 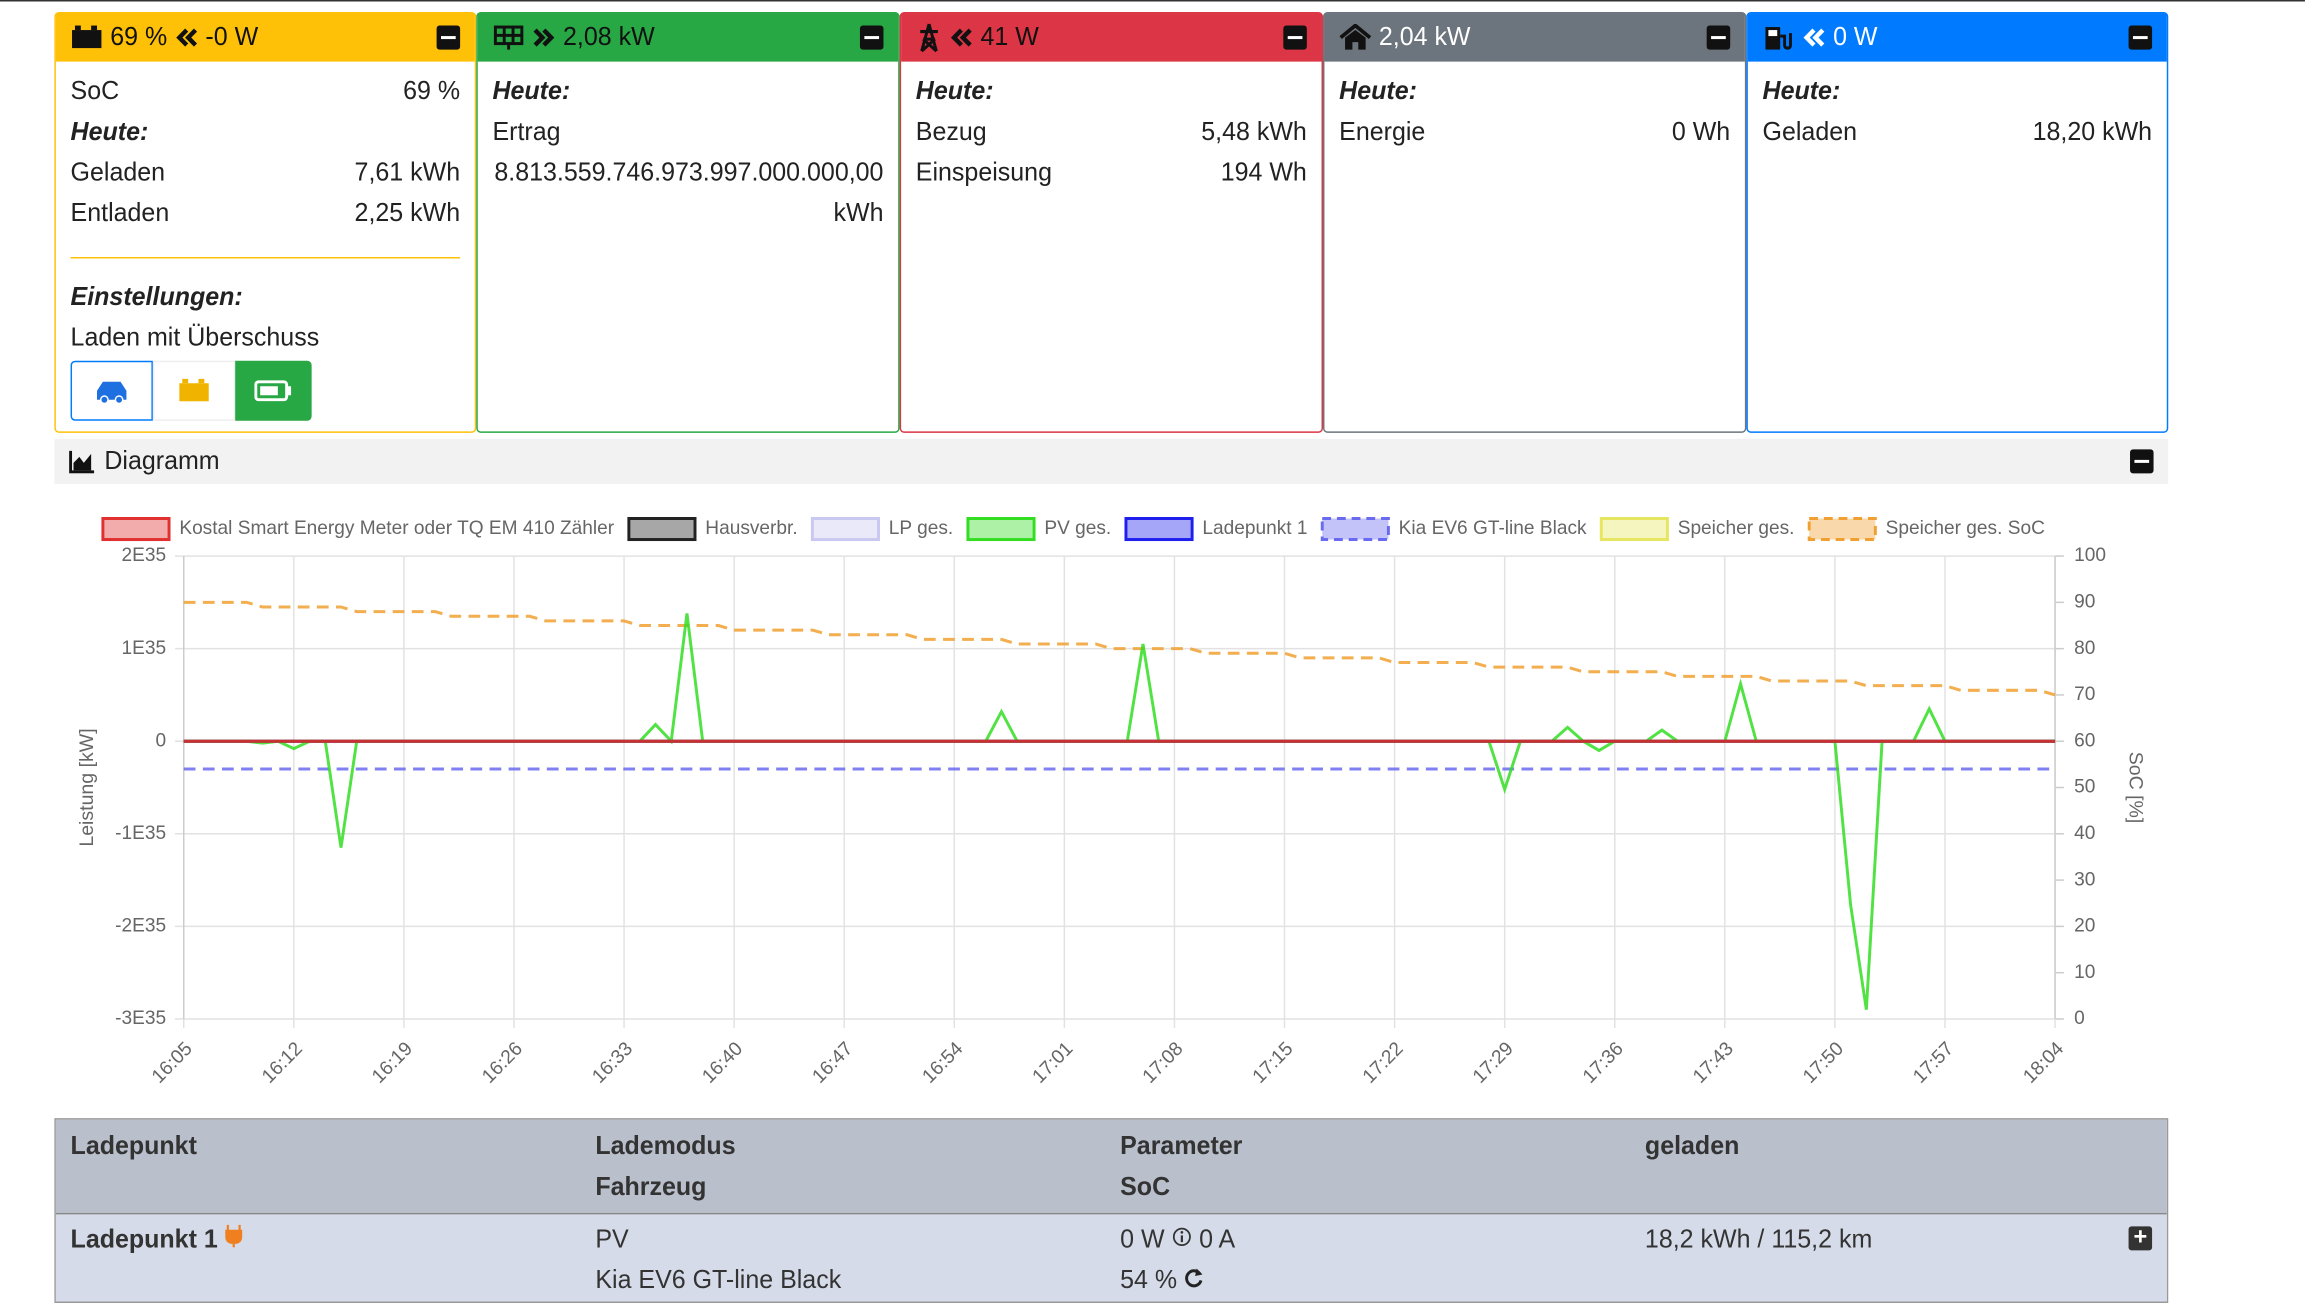 What do you see at coordinates (1535, 222) in the screenshot?
I see `house-card: 2,04 kW Heute: Energie 0 Wh` at bounding box center [1535, 222].